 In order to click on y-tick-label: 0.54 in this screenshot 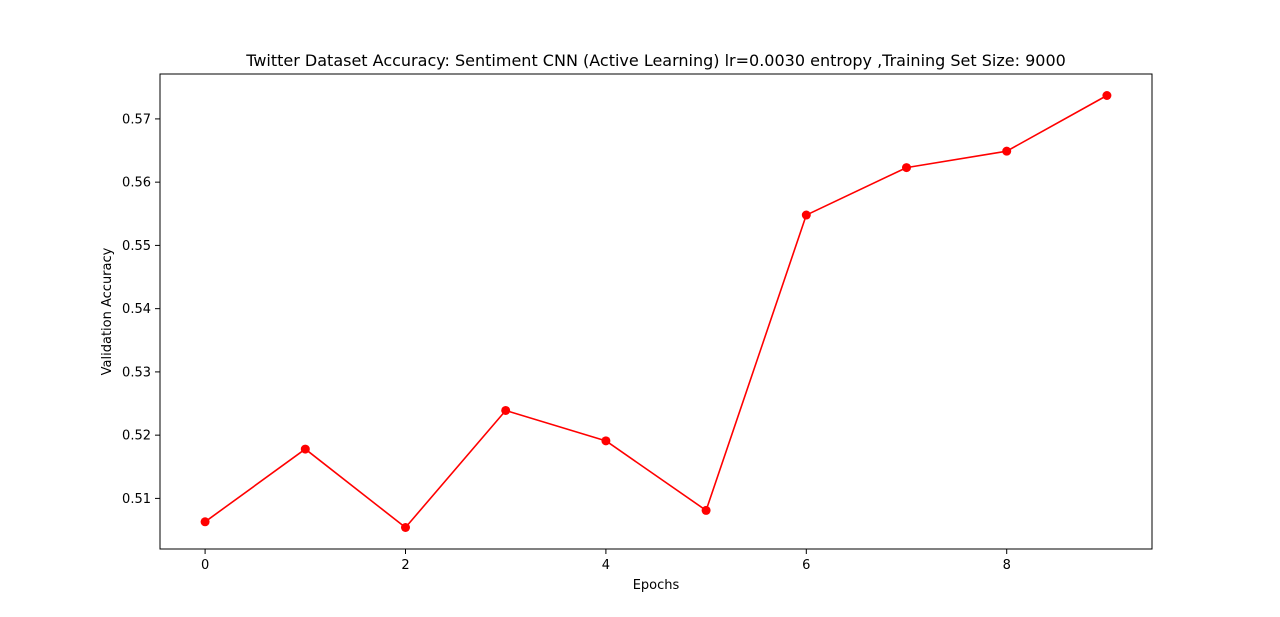, I will do `click(136, 309)`.